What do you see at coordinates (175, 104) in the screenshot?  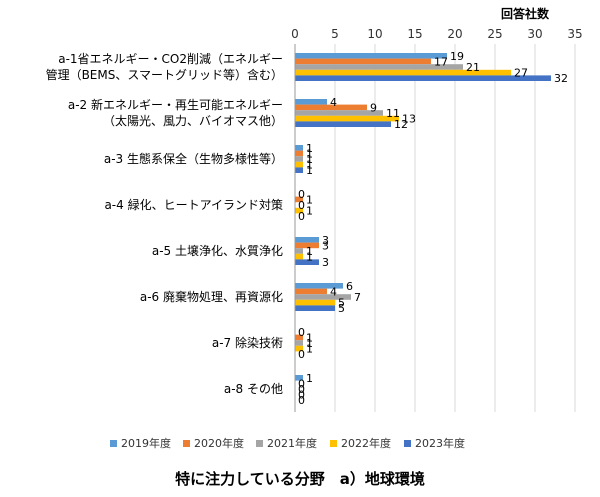 I see `category-label: a-2 新エネルギー・再生可能エネルギー` at bounding box center [175, 104].